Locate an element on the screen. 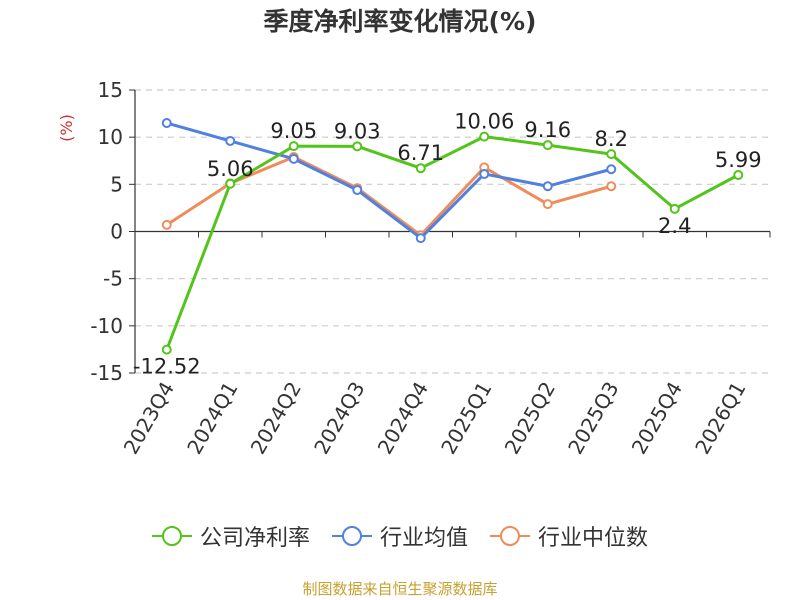  data-label: 5.06 is located at coordinates (230, 169).